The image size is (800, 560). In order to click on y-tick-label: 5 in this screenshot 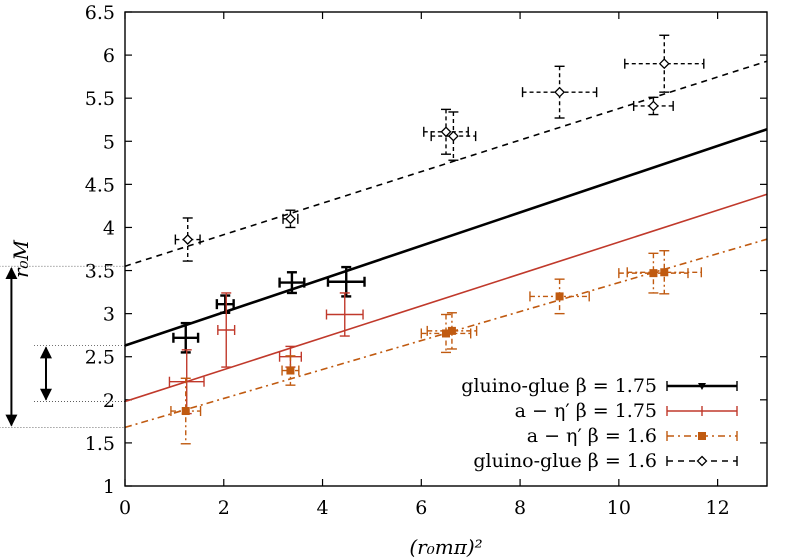, I will do `click(109, 142)`.